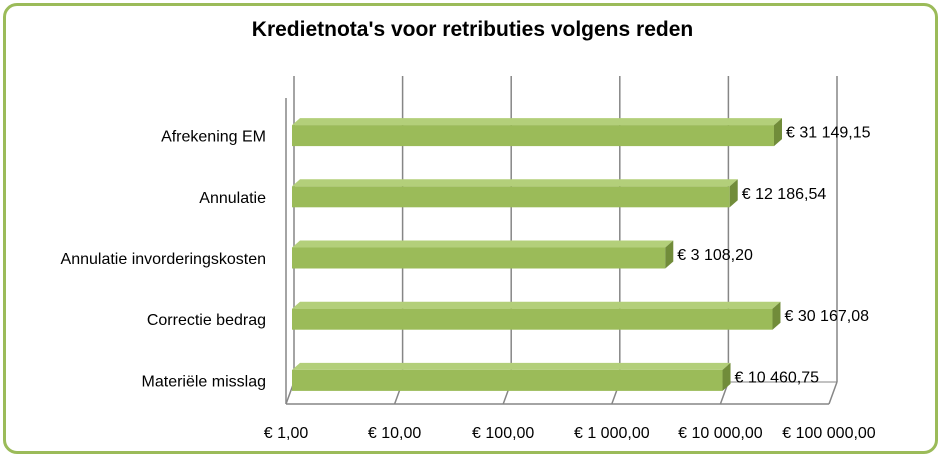 The height and width of the screenshot is (461, 945). I want to click on data-label: € 3 108,20, so click(715, 255).